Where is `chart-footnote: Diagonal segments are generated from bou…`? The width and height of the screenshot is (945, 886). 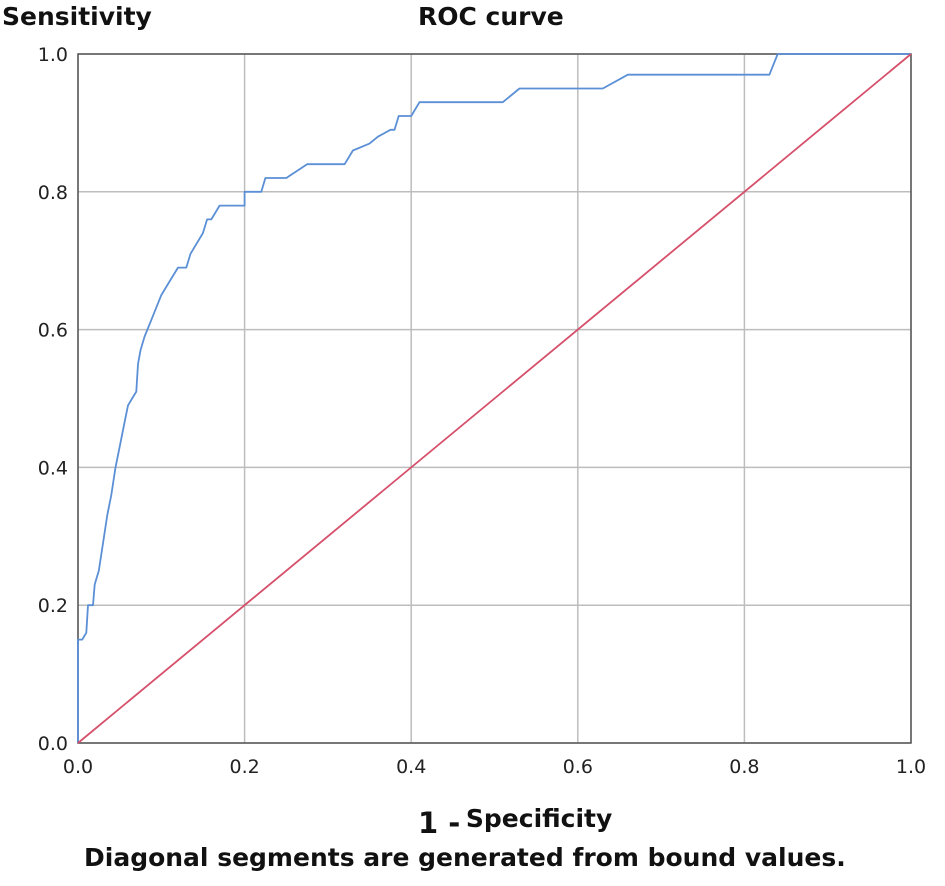 chart-footnote: Diagonal segments are generated from bou… is located at coordinates (465, 857).